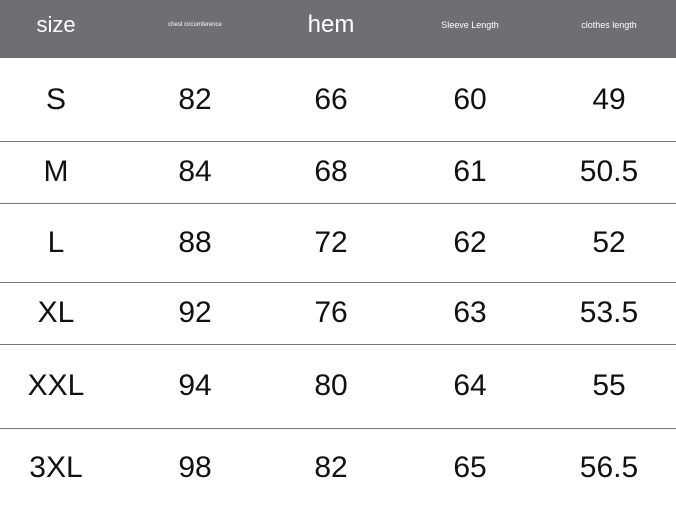 Image resolution: width=676 pixels, height=507 pixels. Describe the element at coordinates (195, 385) in the screenshot. I see `measurement-cell: 94` at that location.